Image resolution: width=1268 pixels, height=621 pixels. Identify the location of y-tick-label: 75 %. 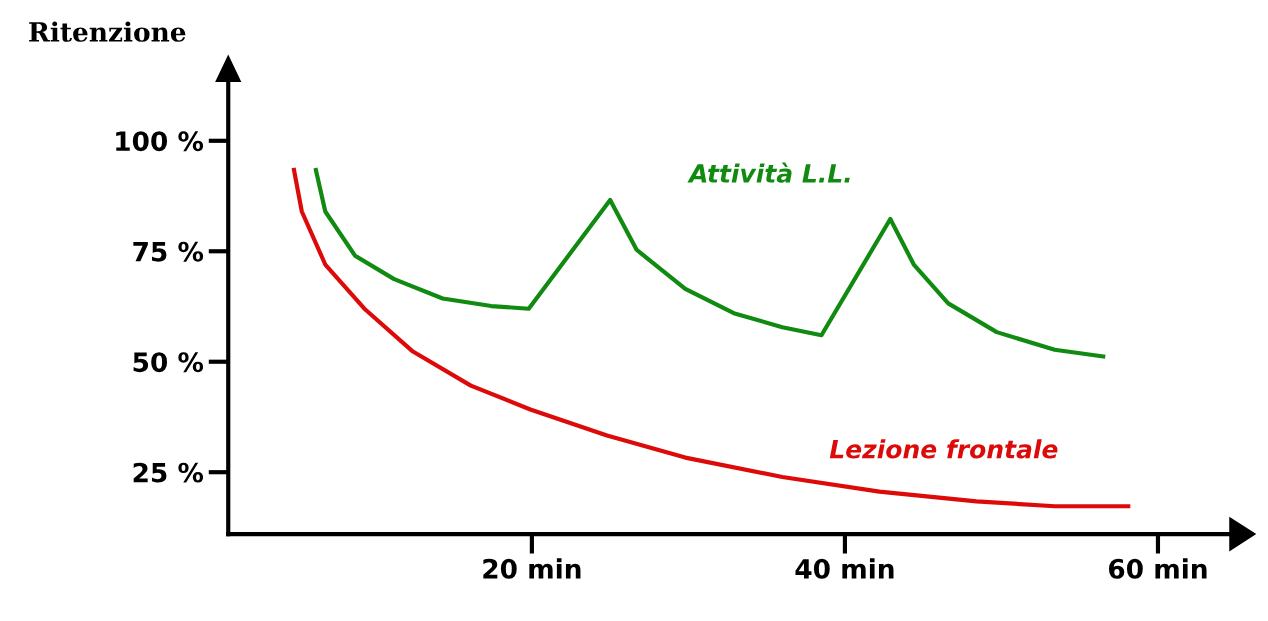
(168, 251).